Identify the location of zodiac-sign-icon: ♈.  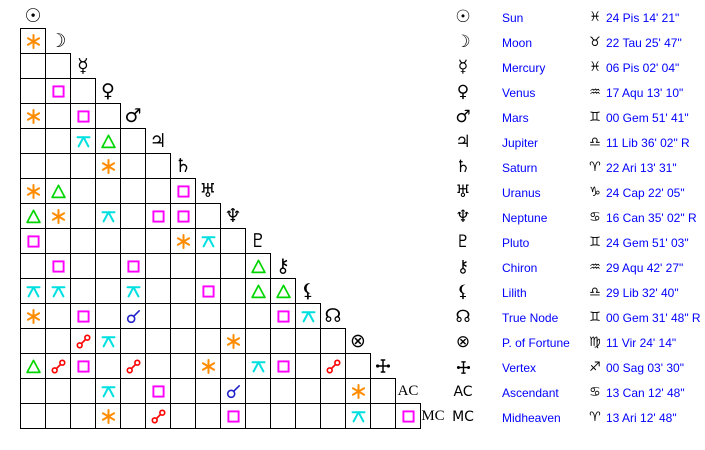
(595, 167).